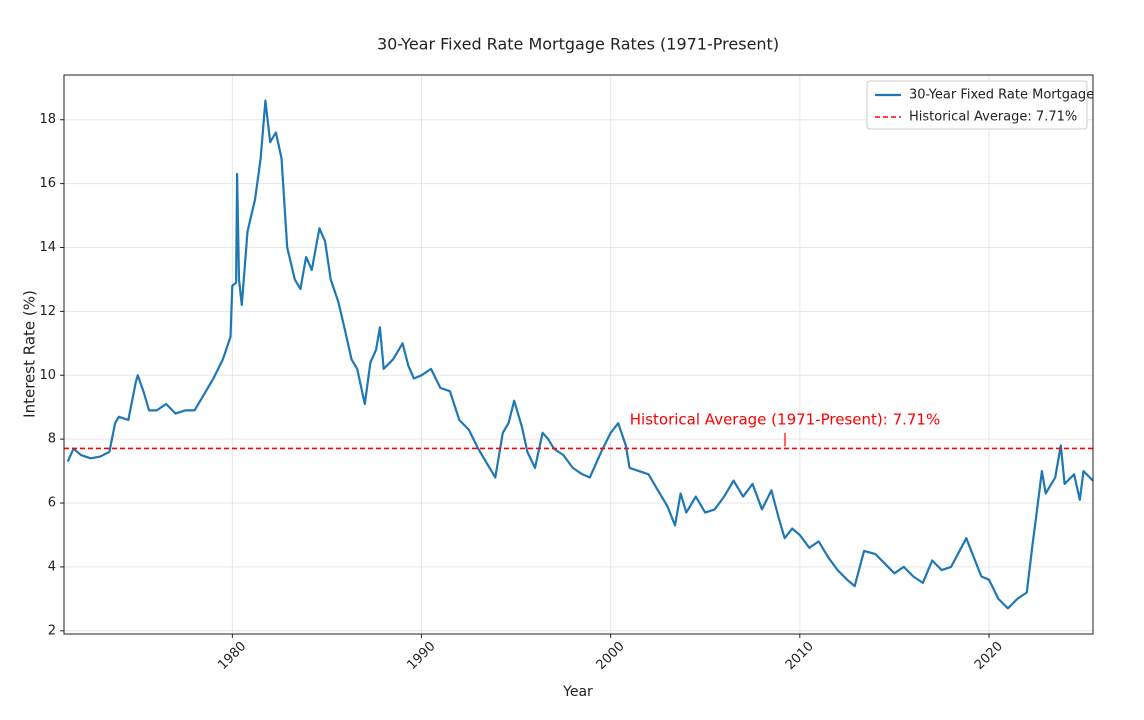  What do you see at coordinates (47, 119) in the screenshot?
I see `y-tick-label: 18` at bounding box center [47, 119].